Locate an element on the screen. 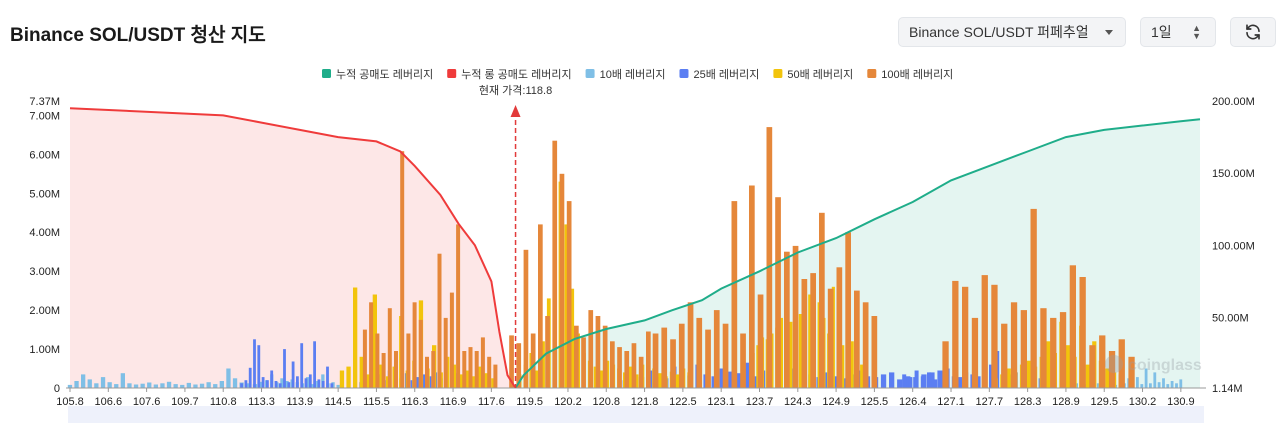 The width and height of the screenshot is (1280, 424). left-tick-label-1: 1.00M is located at coordinates (44, 350).